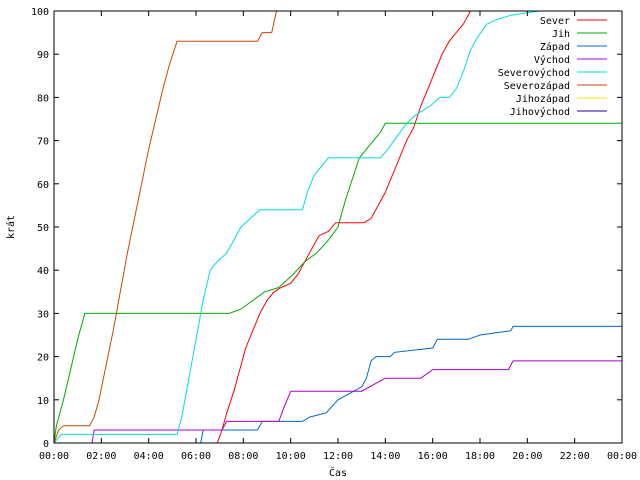 The width and height of the screenshot is (640, 480). What do you see at coordinates (40, 12) in the screenshot?
I see `y-tick-label: 100` at bounding box center [40, 12].